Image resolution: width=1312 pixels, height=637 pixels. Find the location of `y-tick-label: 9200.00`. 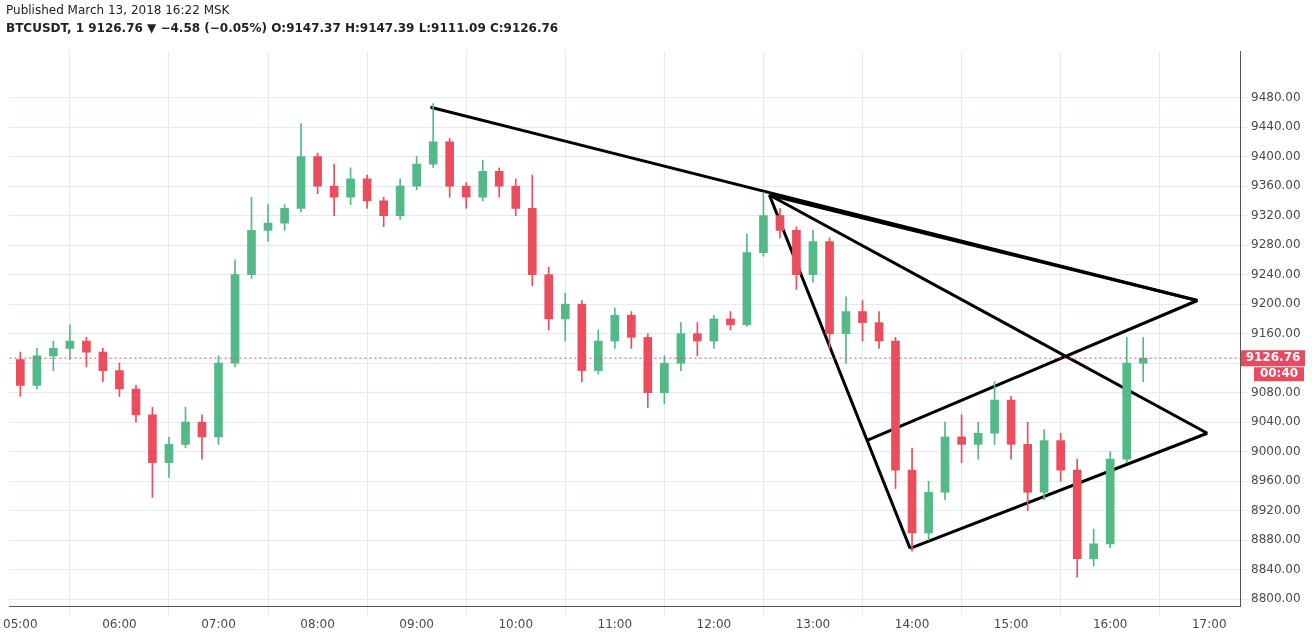

y-tick-label: 9200.00 is located at coordinates (1276, 303).